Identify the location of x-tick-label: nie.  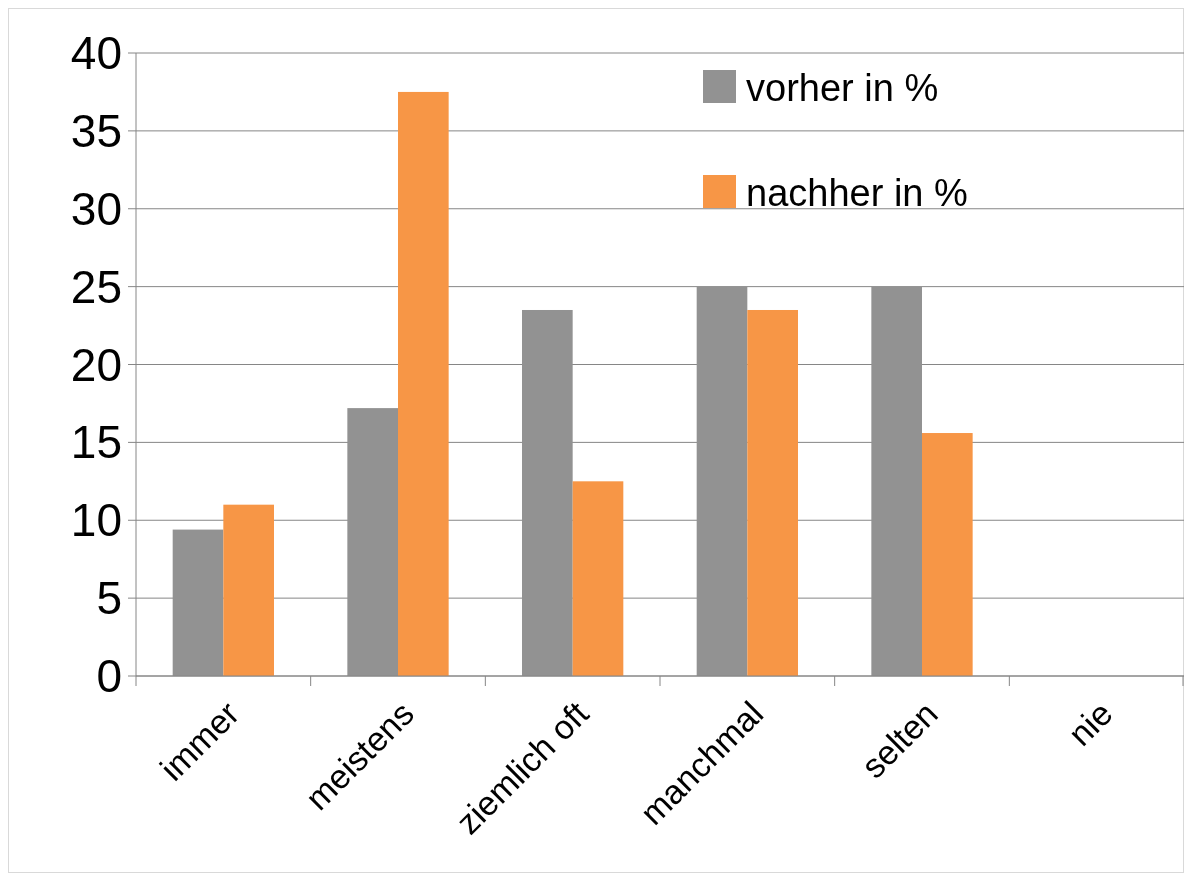
(1090, 724).